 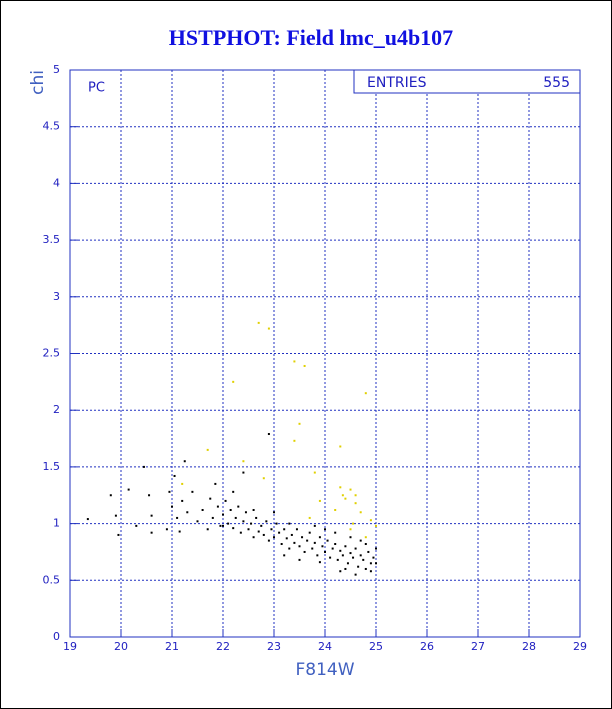 I want to click on y-tick-label: 2.5, so click(x=52, y=353).